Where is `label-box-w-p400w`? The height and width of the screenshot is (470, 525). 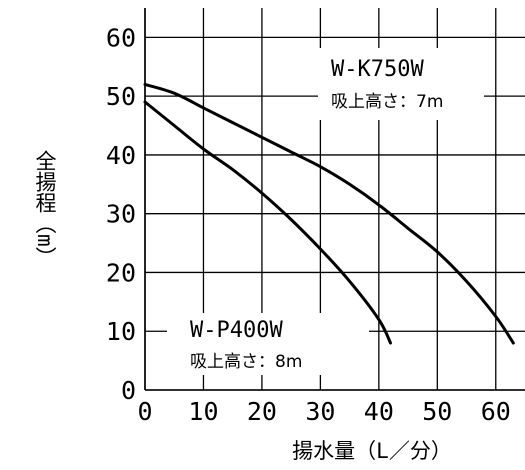 label-box-w-p400w is located at coordinates (268, 344).